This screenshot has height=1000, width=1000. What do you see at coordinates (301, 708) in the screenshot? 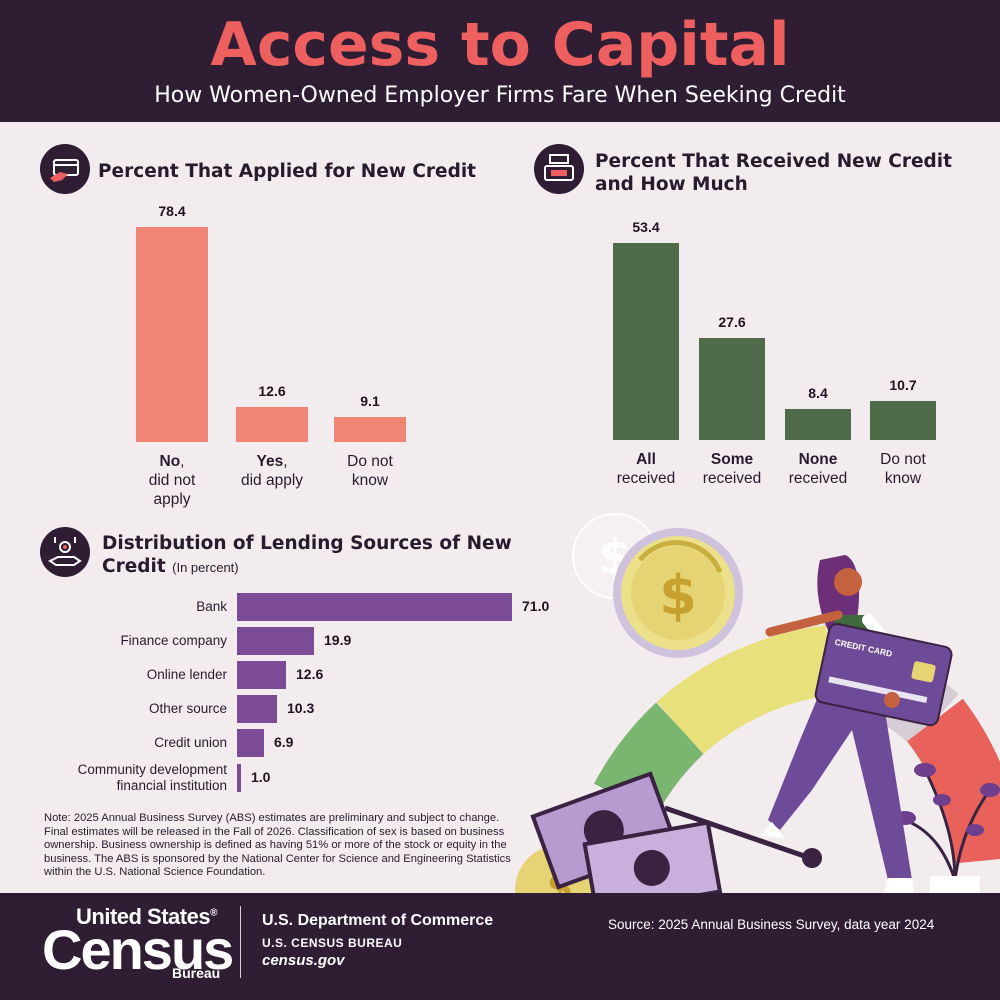
I see `bar-value-label: 10.3` at bounding box center [301, 708].